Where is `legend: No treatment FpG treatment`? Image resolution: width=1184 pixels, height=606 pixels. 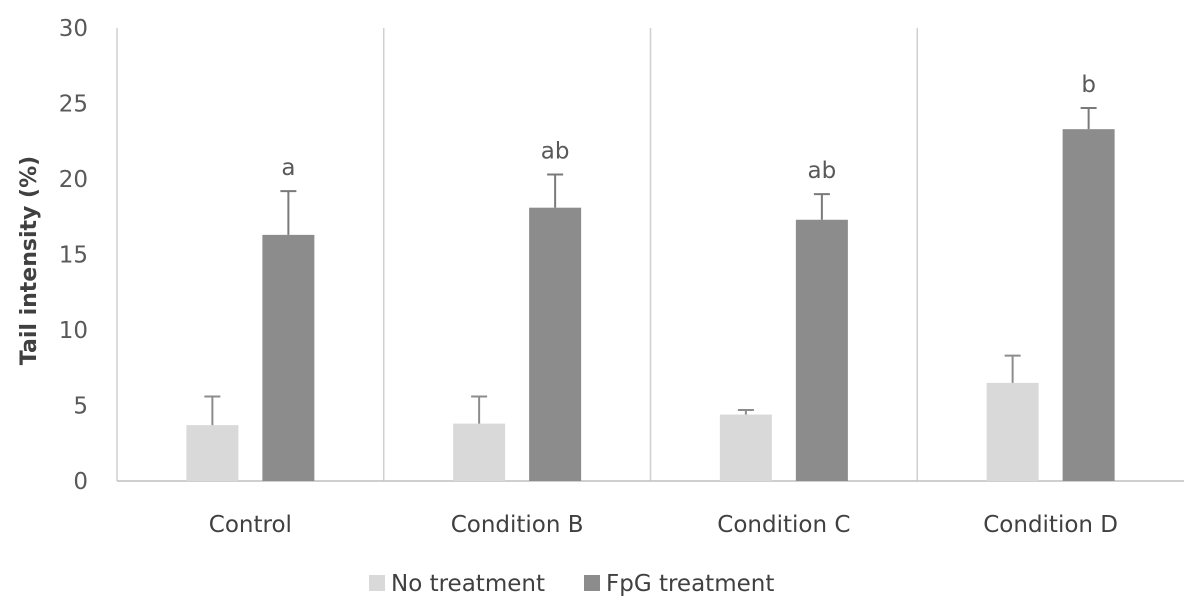
legend: No treatment FpG treatment is located at coordinates (571, 584).